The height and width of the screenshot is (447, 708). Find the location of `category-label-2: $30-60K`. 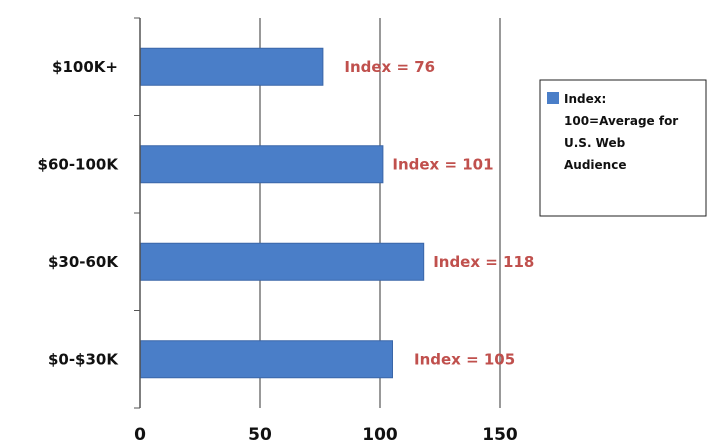

category-label-2: $30-60K is located at coordinates (83, 262).